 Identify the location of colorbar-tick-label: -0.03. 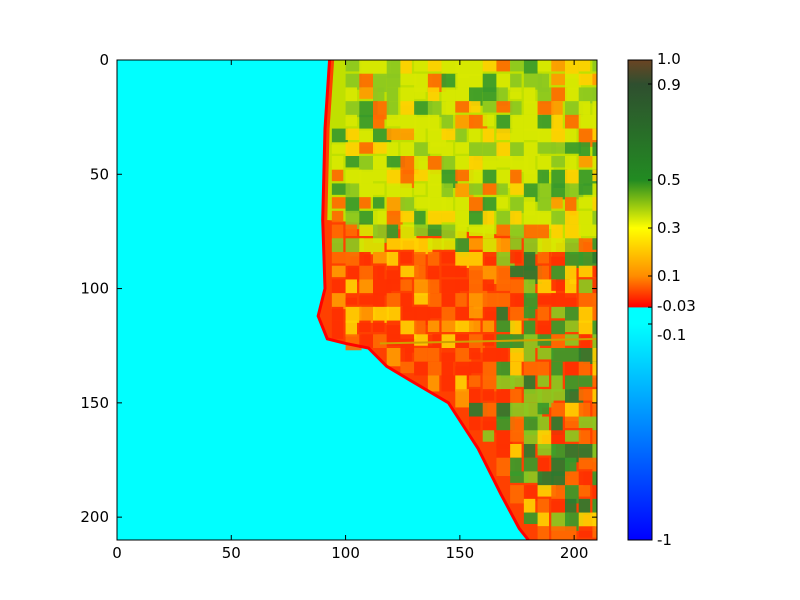
(676, 306).